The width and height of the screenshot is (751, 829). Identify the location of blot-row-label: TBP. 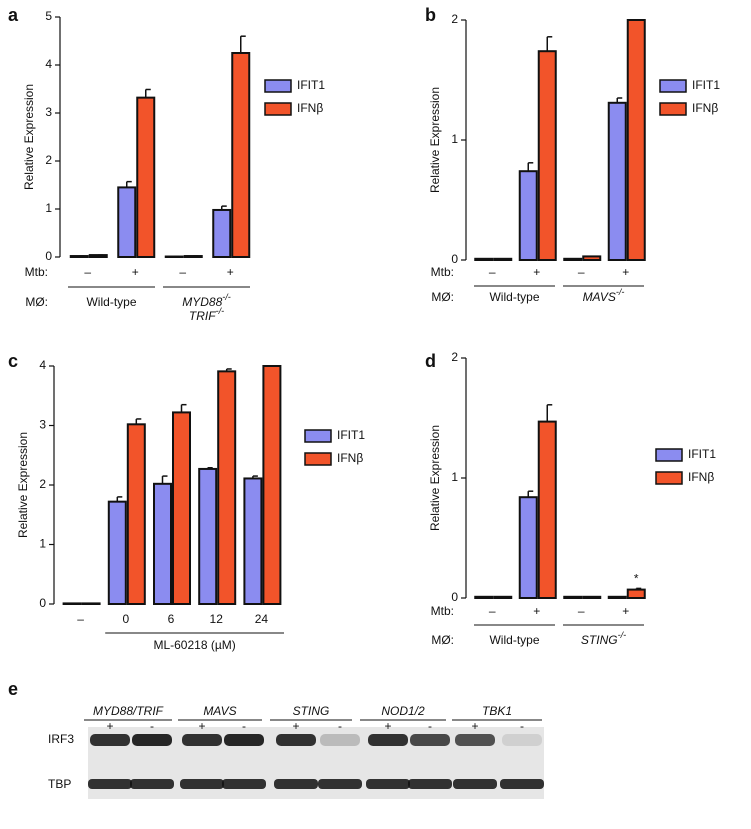
(59, 784).